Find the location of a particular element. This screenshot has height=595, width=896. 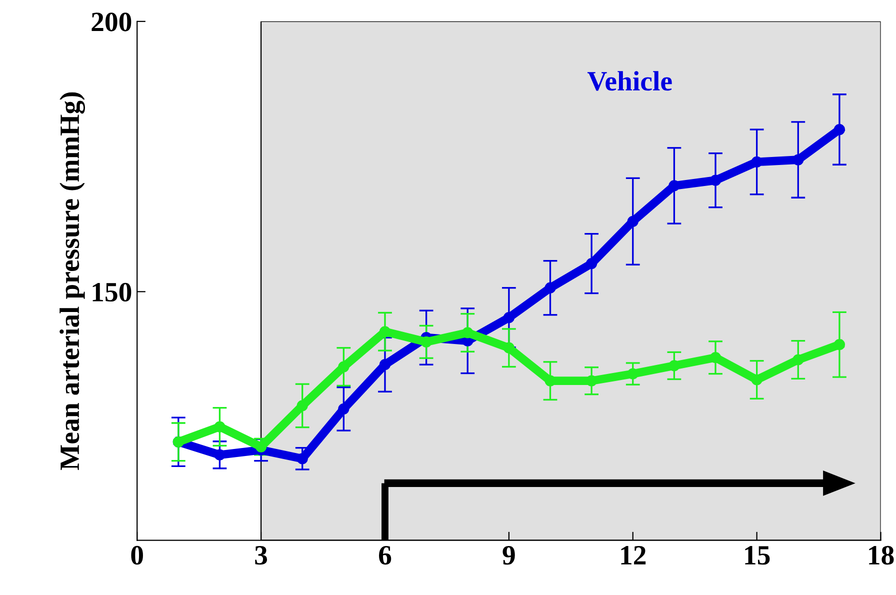

x-tick-label: 0 is located at coordinates (137, 555).